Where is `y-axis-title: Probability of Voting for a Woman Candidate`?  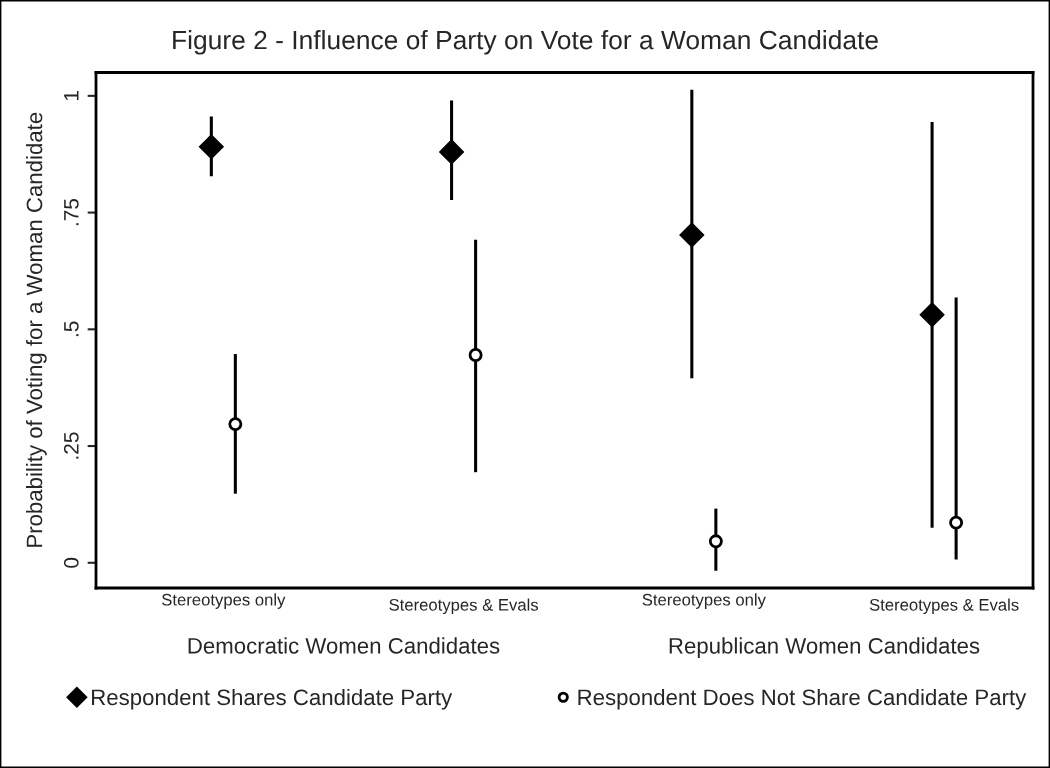 y-axis-title: Probability of Voting for a Woman Candidate is located at coordinates (36, 329).